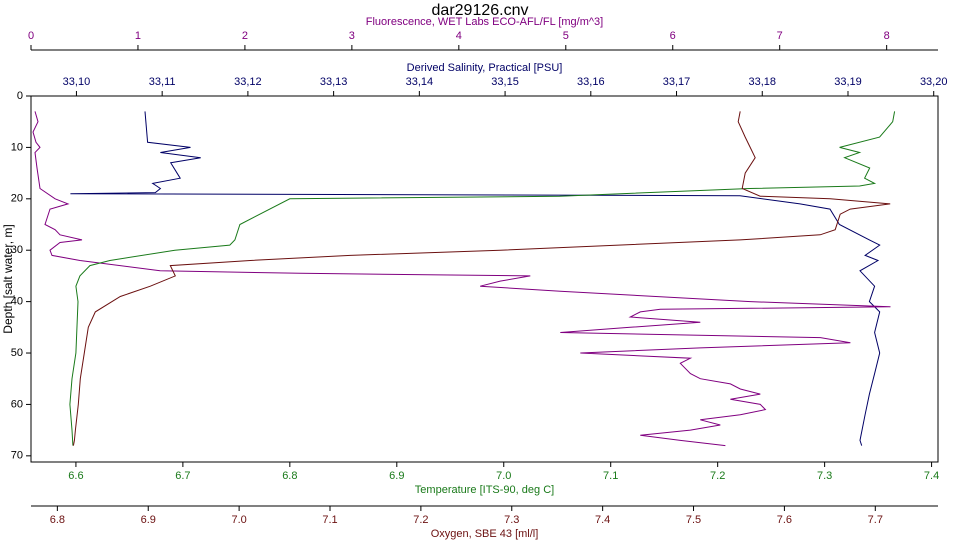 Image resolution: width=960 pixels, height=540 pixels. Describe the element at coordinates (875, 520) in the screenshot. I see `x-tick-label: 7.7` at that location.